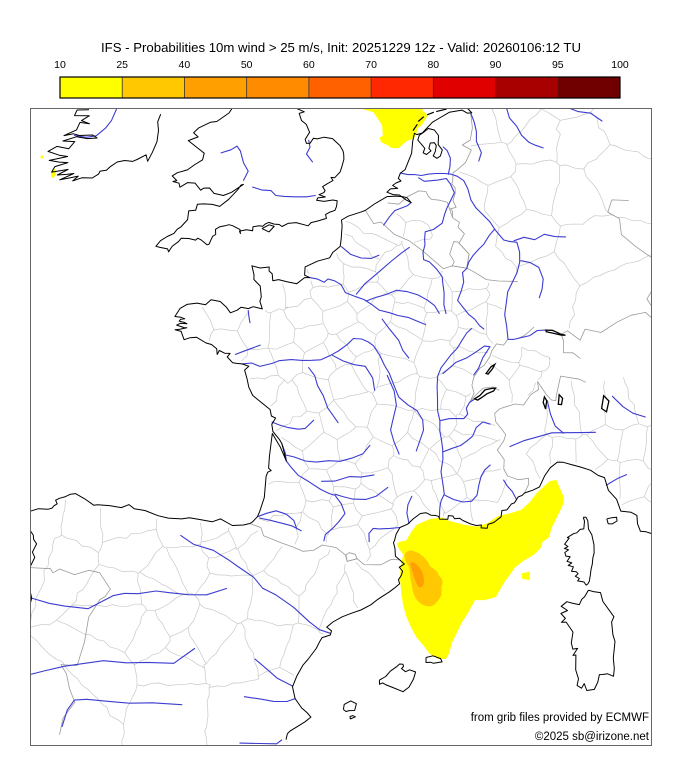 Image resolution: width=680 pixels, height=763 pixels. What do you see at coordinates (620, 65) in the screenshot?
I see `svg-text: 100` at bounding box center [620, 65].